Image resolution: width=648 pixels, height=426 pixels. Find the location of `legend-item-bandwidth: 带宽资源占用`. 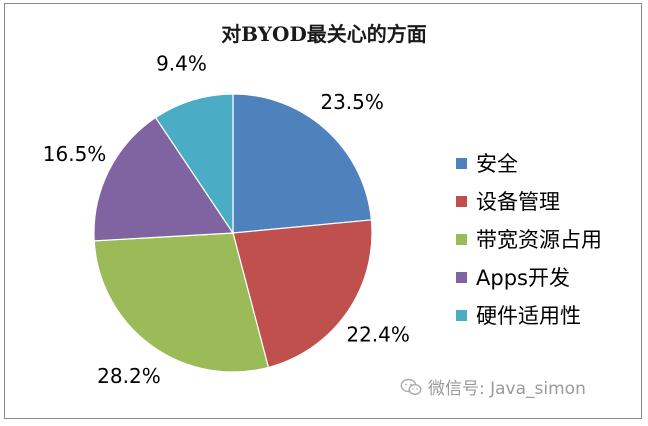

legend-item-bandwidth: 带宽资源占用 is located at coordinates (529, 239).